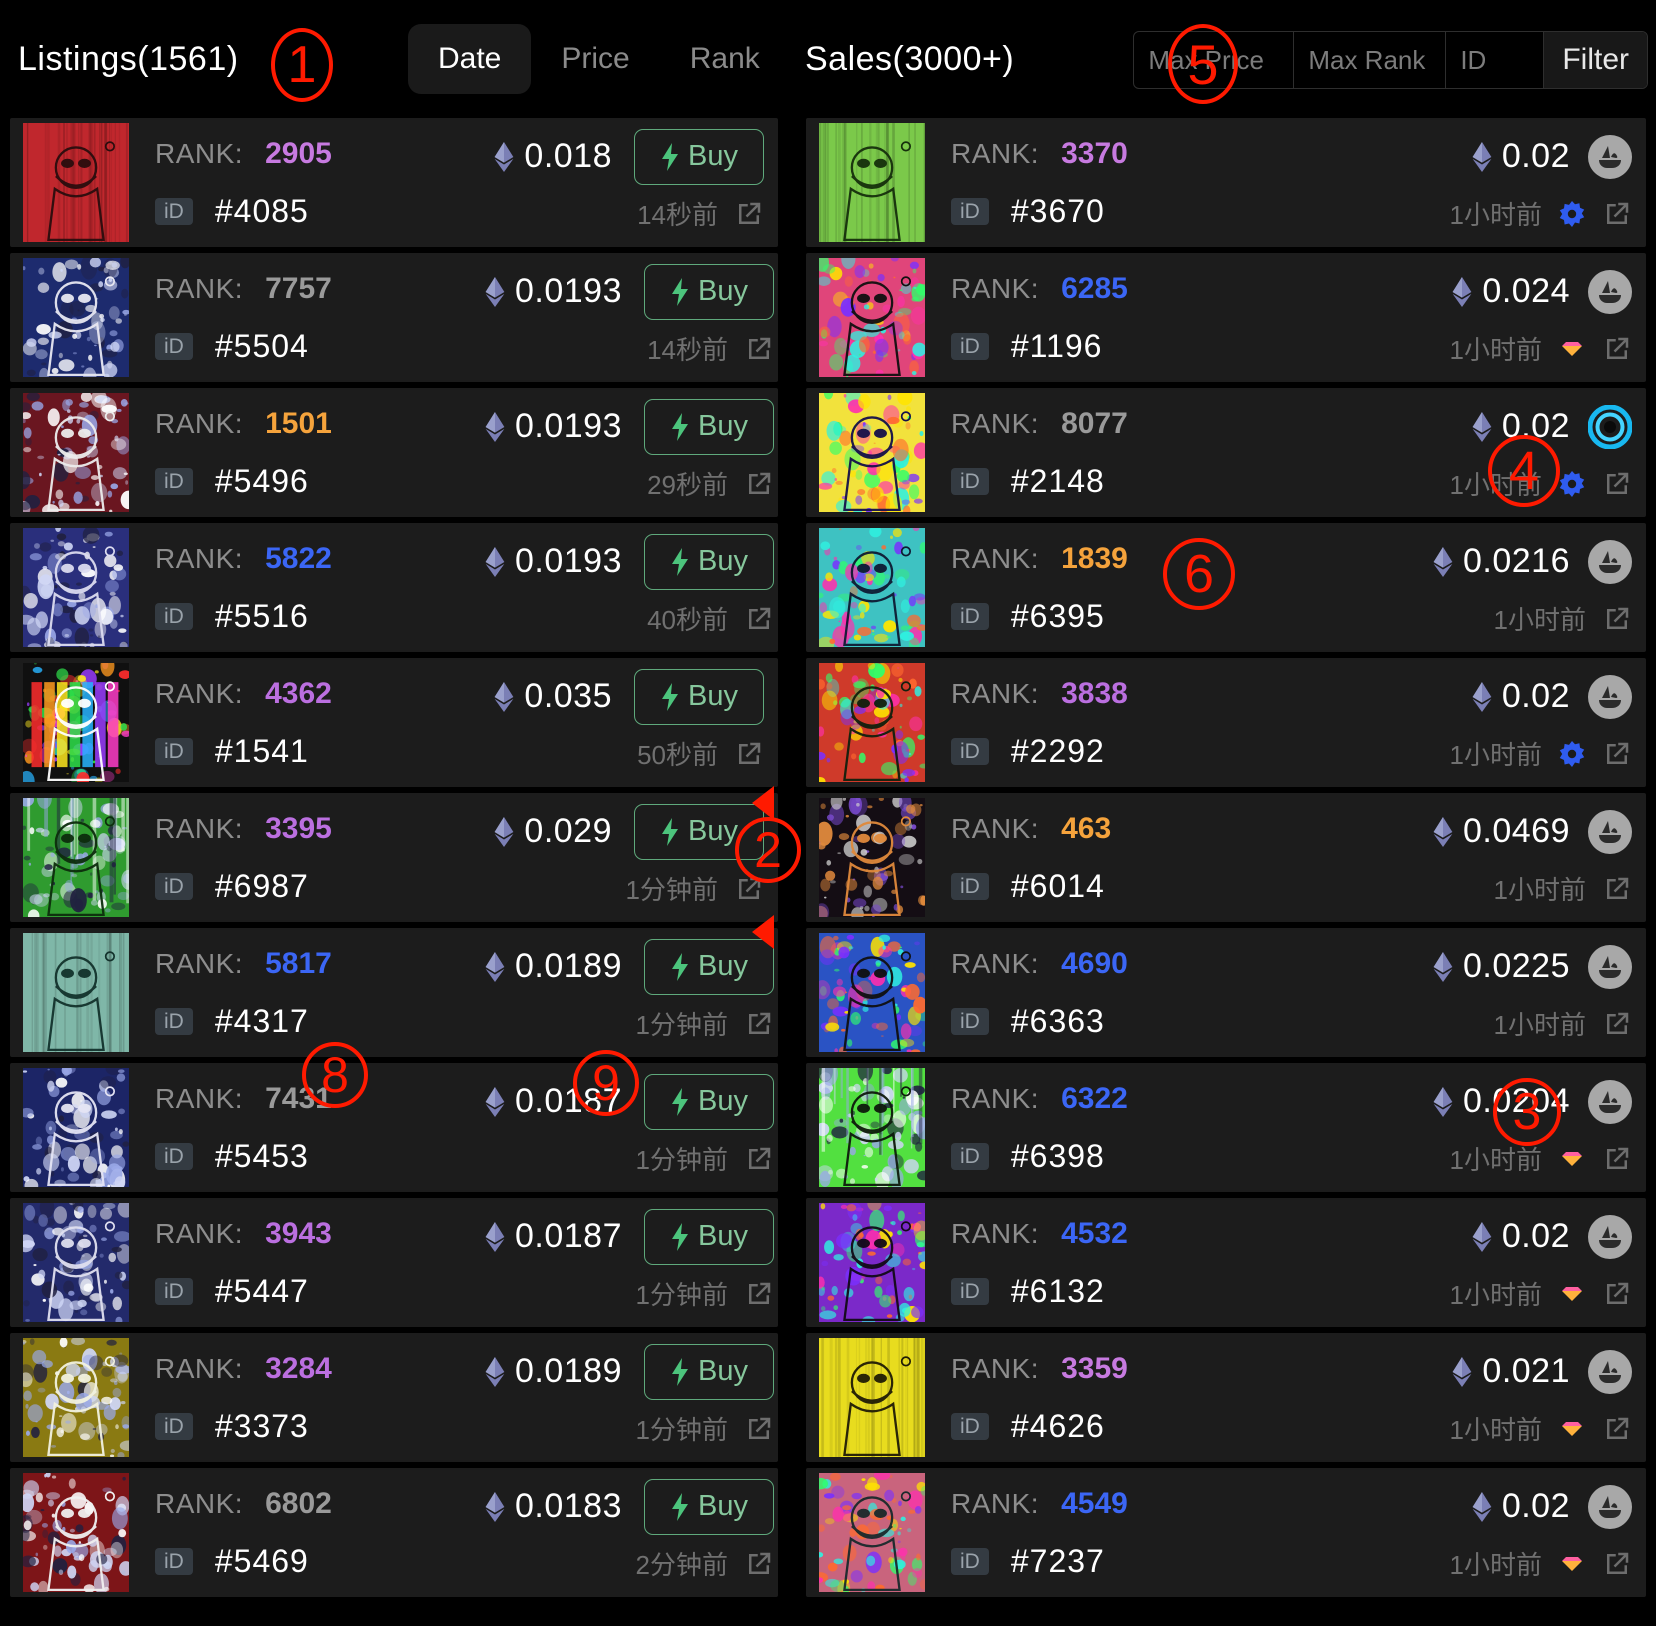 This screenshot has height=1626, width=1656. What do you see at coordinates (1572, 483) in the screenshot?
I see `blue-badge-icon` at bounding box center [1572, 483].